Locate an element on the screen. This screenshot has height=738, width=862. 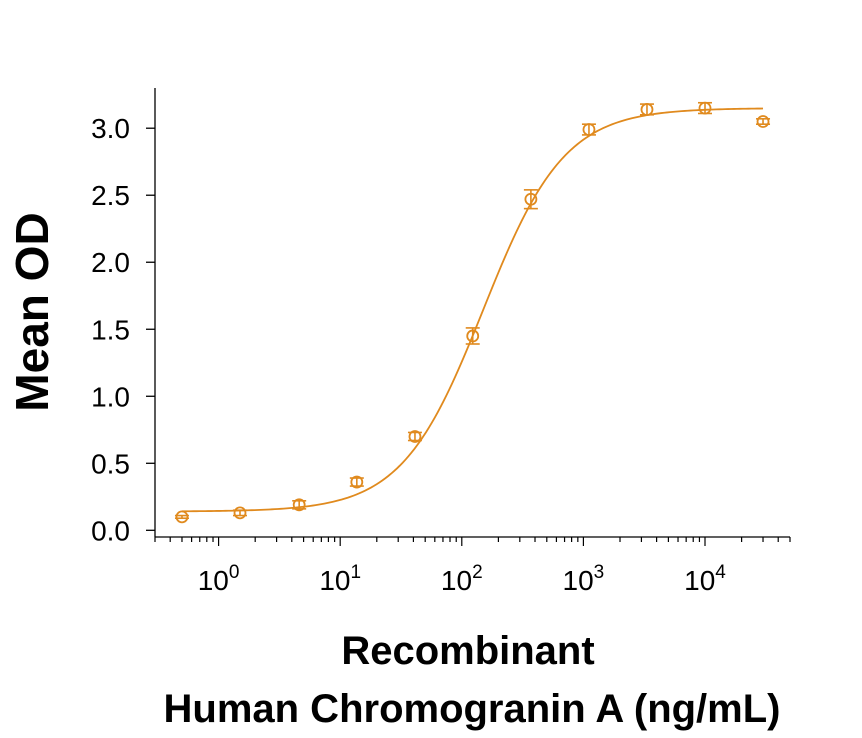
y-tick-label: 2.5 is located at coordinates (110, 195).